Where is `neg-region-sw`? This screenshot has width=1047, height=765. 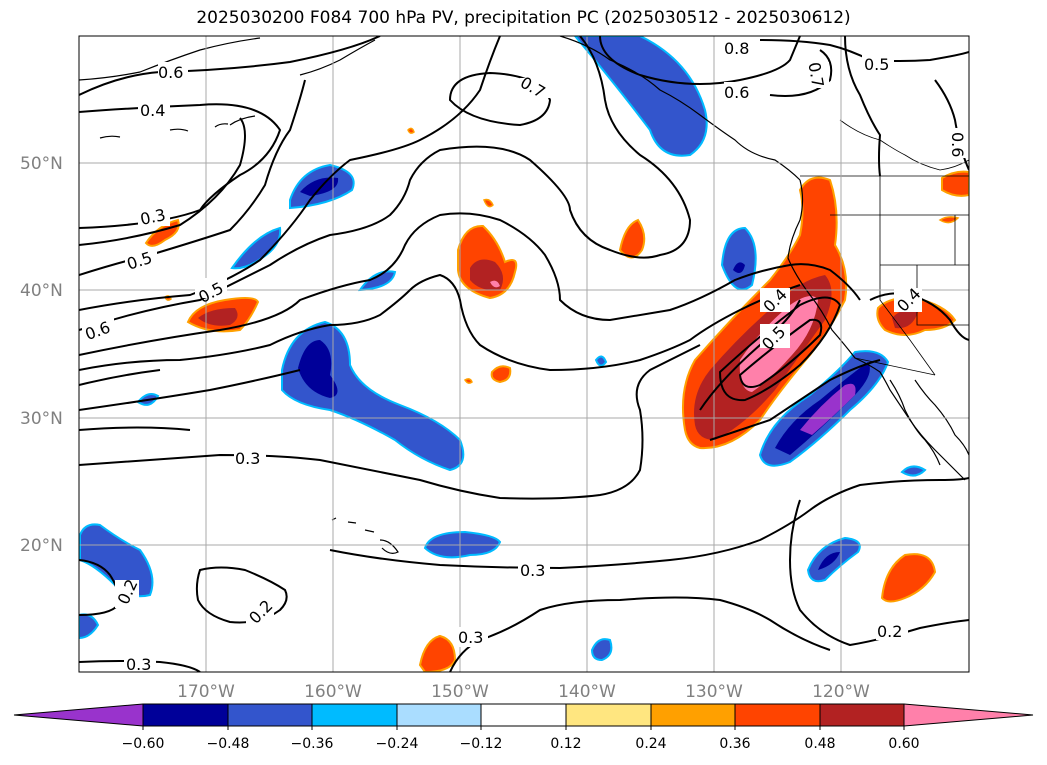 neg-region-sw is located at coordinates (116, 560).